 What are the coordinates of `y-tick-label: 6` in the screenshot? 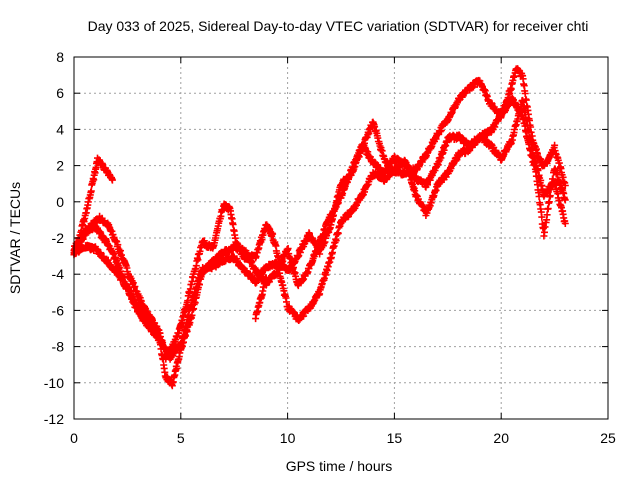 It's located at (60, 93).